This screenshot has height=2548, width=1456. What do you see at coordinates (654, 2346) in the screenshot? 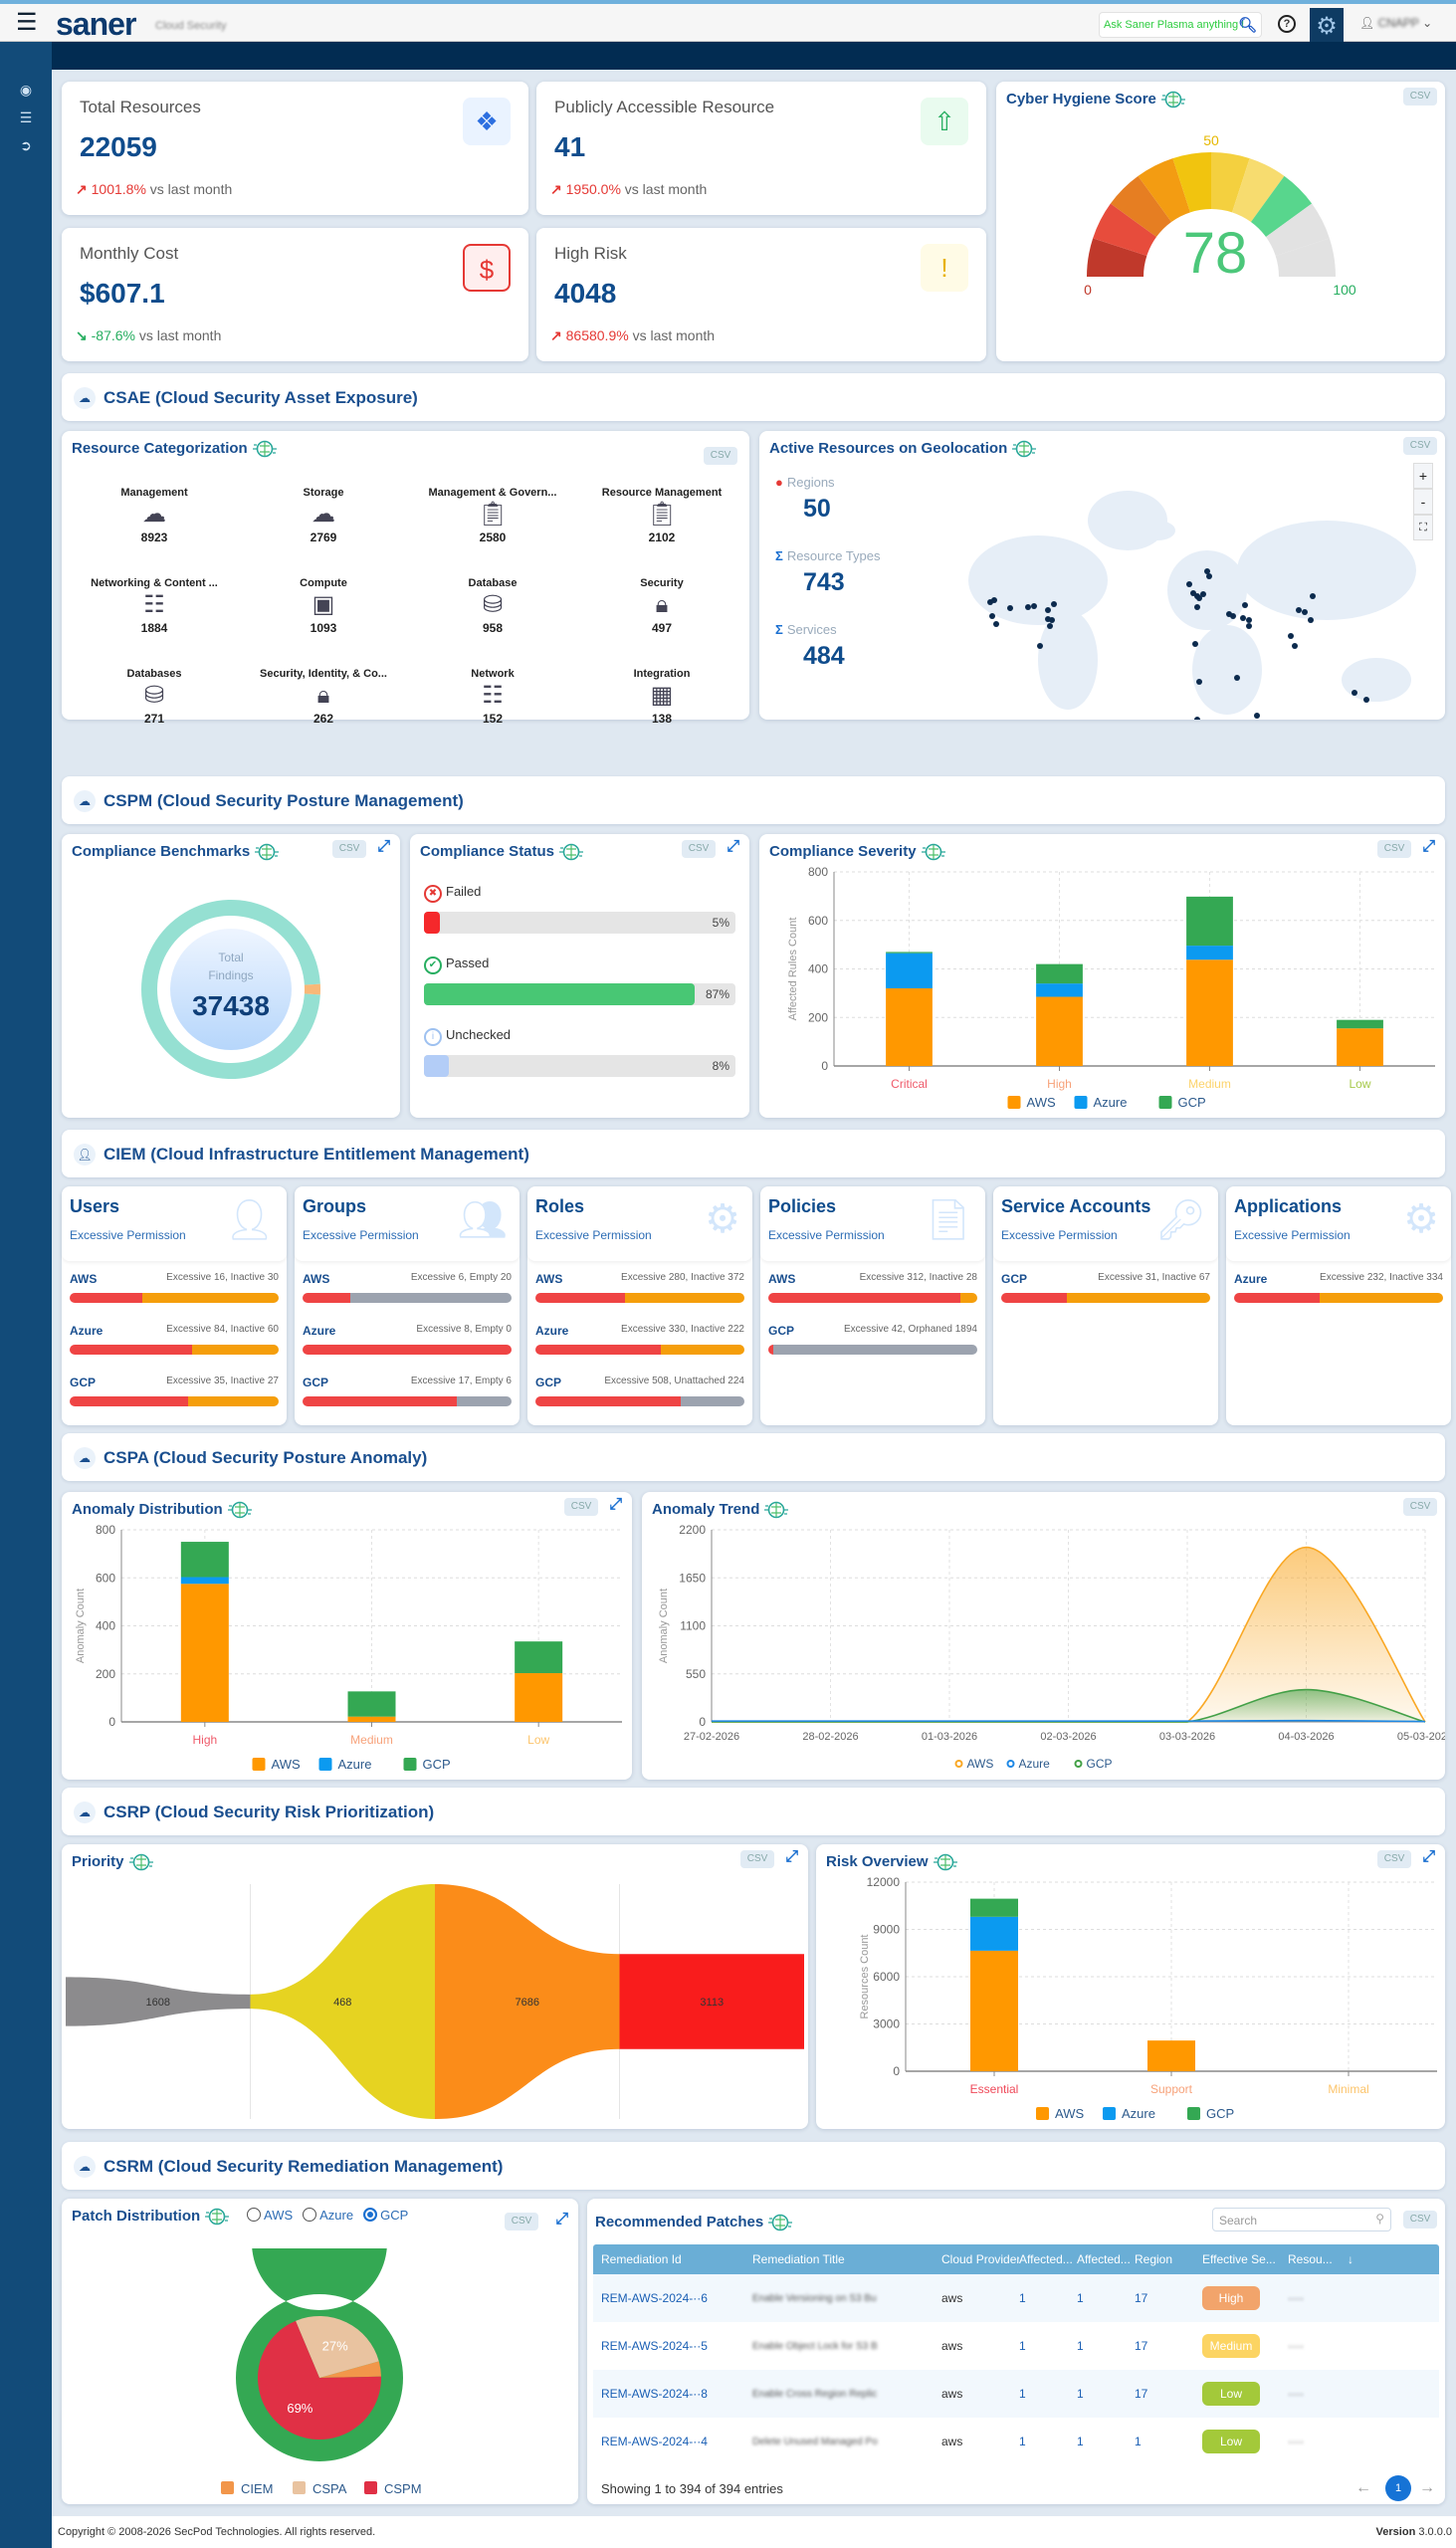
I see `remediation-id-link: REM-AWS-2024-··5` at bounding box center [654, 2346].